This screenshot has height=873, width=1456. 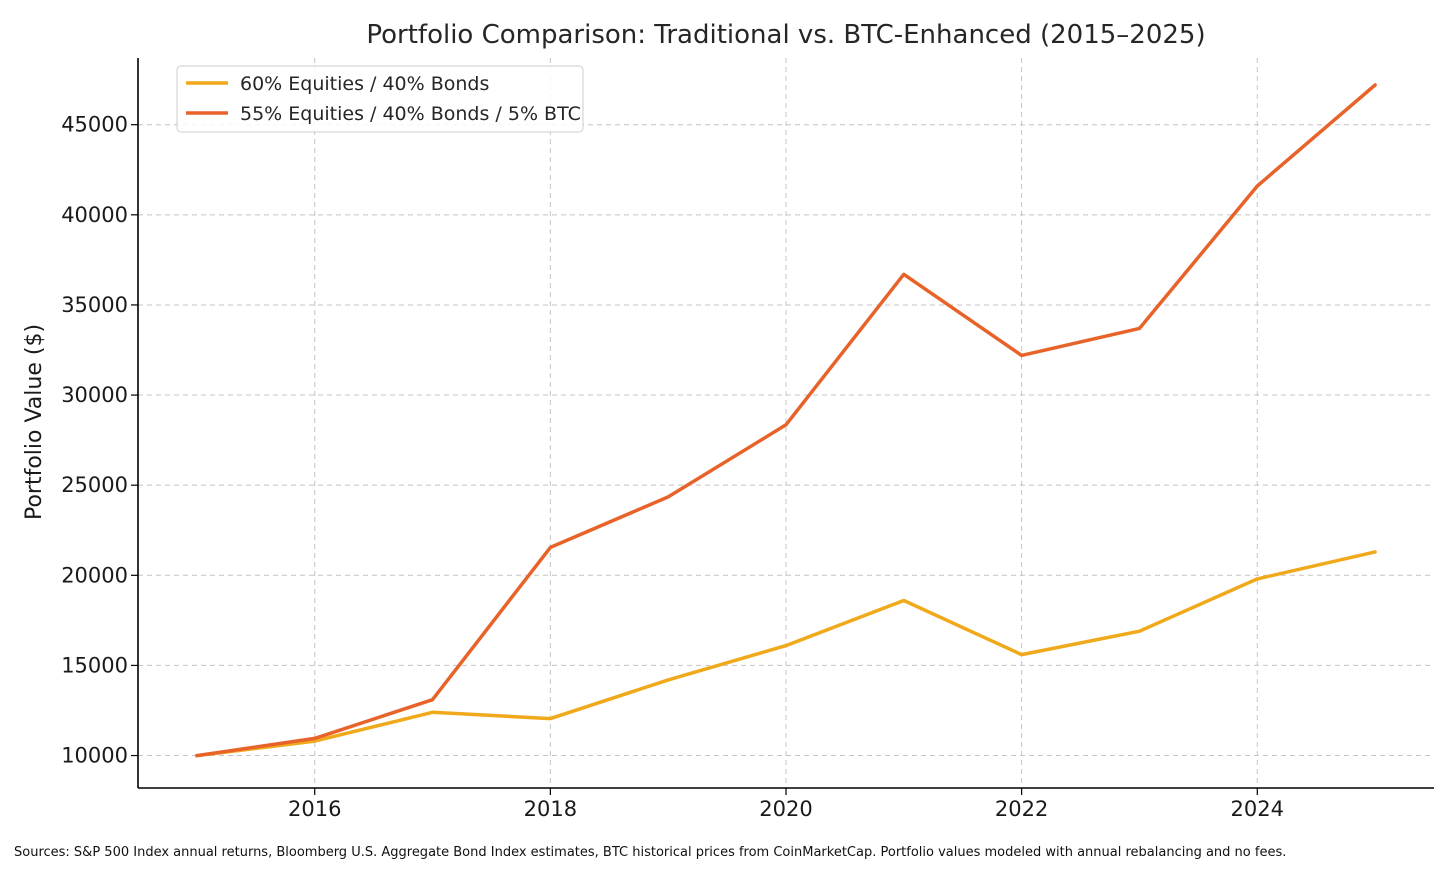 What do you see at coordinates (1257, 809) in the screenshot?
I see `x-tick-label-2024: 2024` at bounding box center [1257, 809].